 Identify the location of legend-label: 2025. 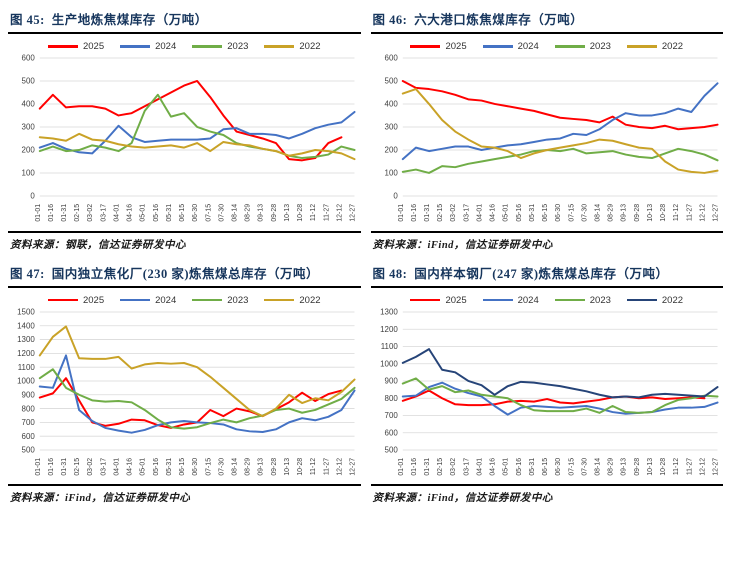
(93, 46).